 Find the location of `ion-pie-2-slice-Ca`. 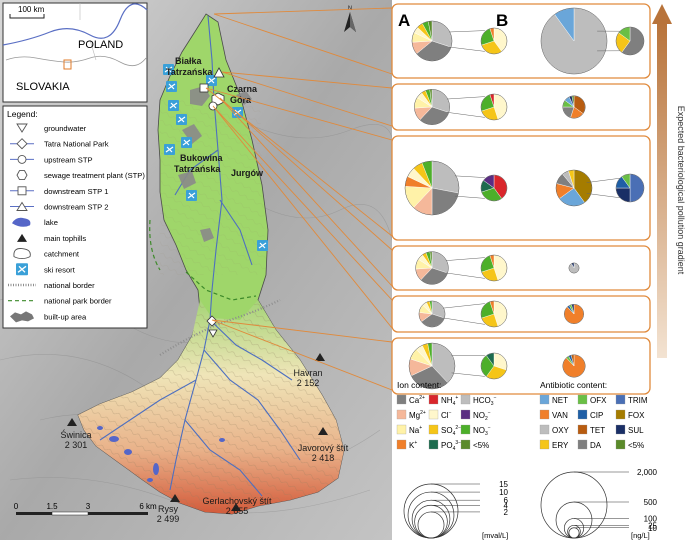

ion-pie-2-slice-Ca is located at coordinates (434, 115).